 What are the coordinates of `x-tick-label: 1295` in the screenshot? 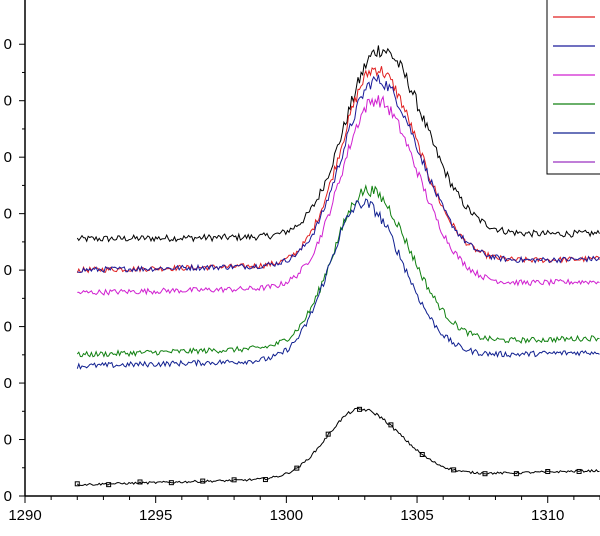 It's located at (155, 515).